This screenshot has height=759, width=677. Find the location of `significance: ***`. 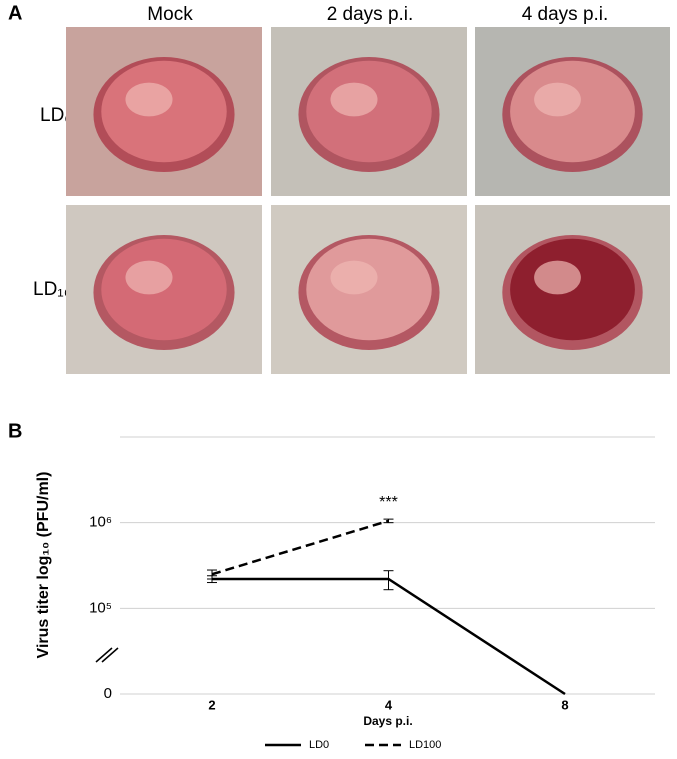

significance: *** is located at coordinates (388, 502).